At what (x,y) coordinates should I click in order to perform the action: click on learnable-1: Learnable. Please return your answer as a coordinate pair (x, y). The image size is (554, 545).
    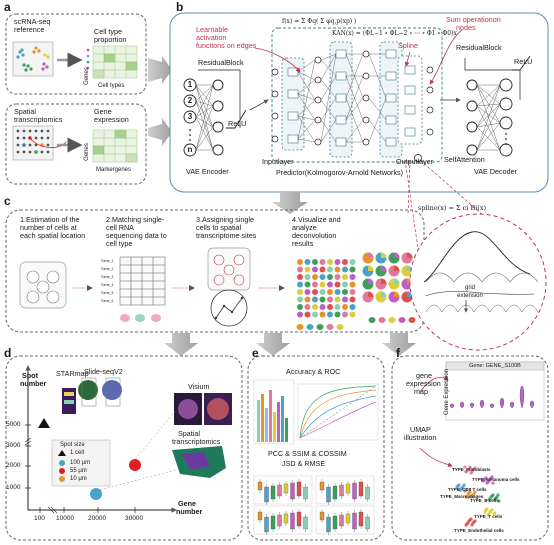
    Looking at the image, I should click on (212, 29).